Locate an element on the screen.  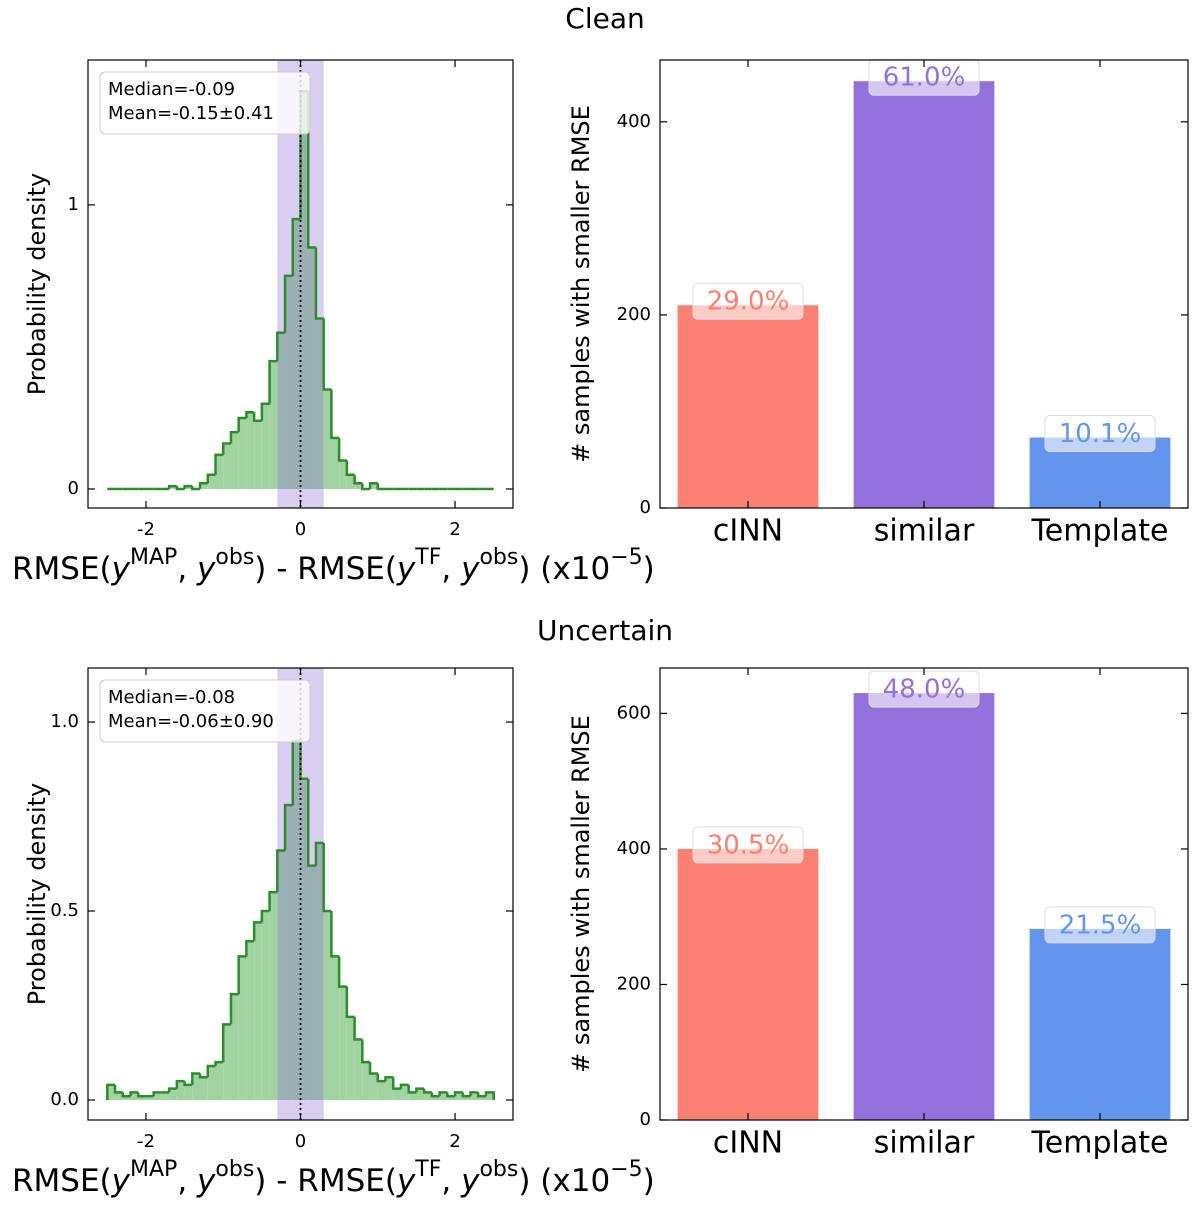
x-axis-label-part: ) is located at coordinates (649, 1181).